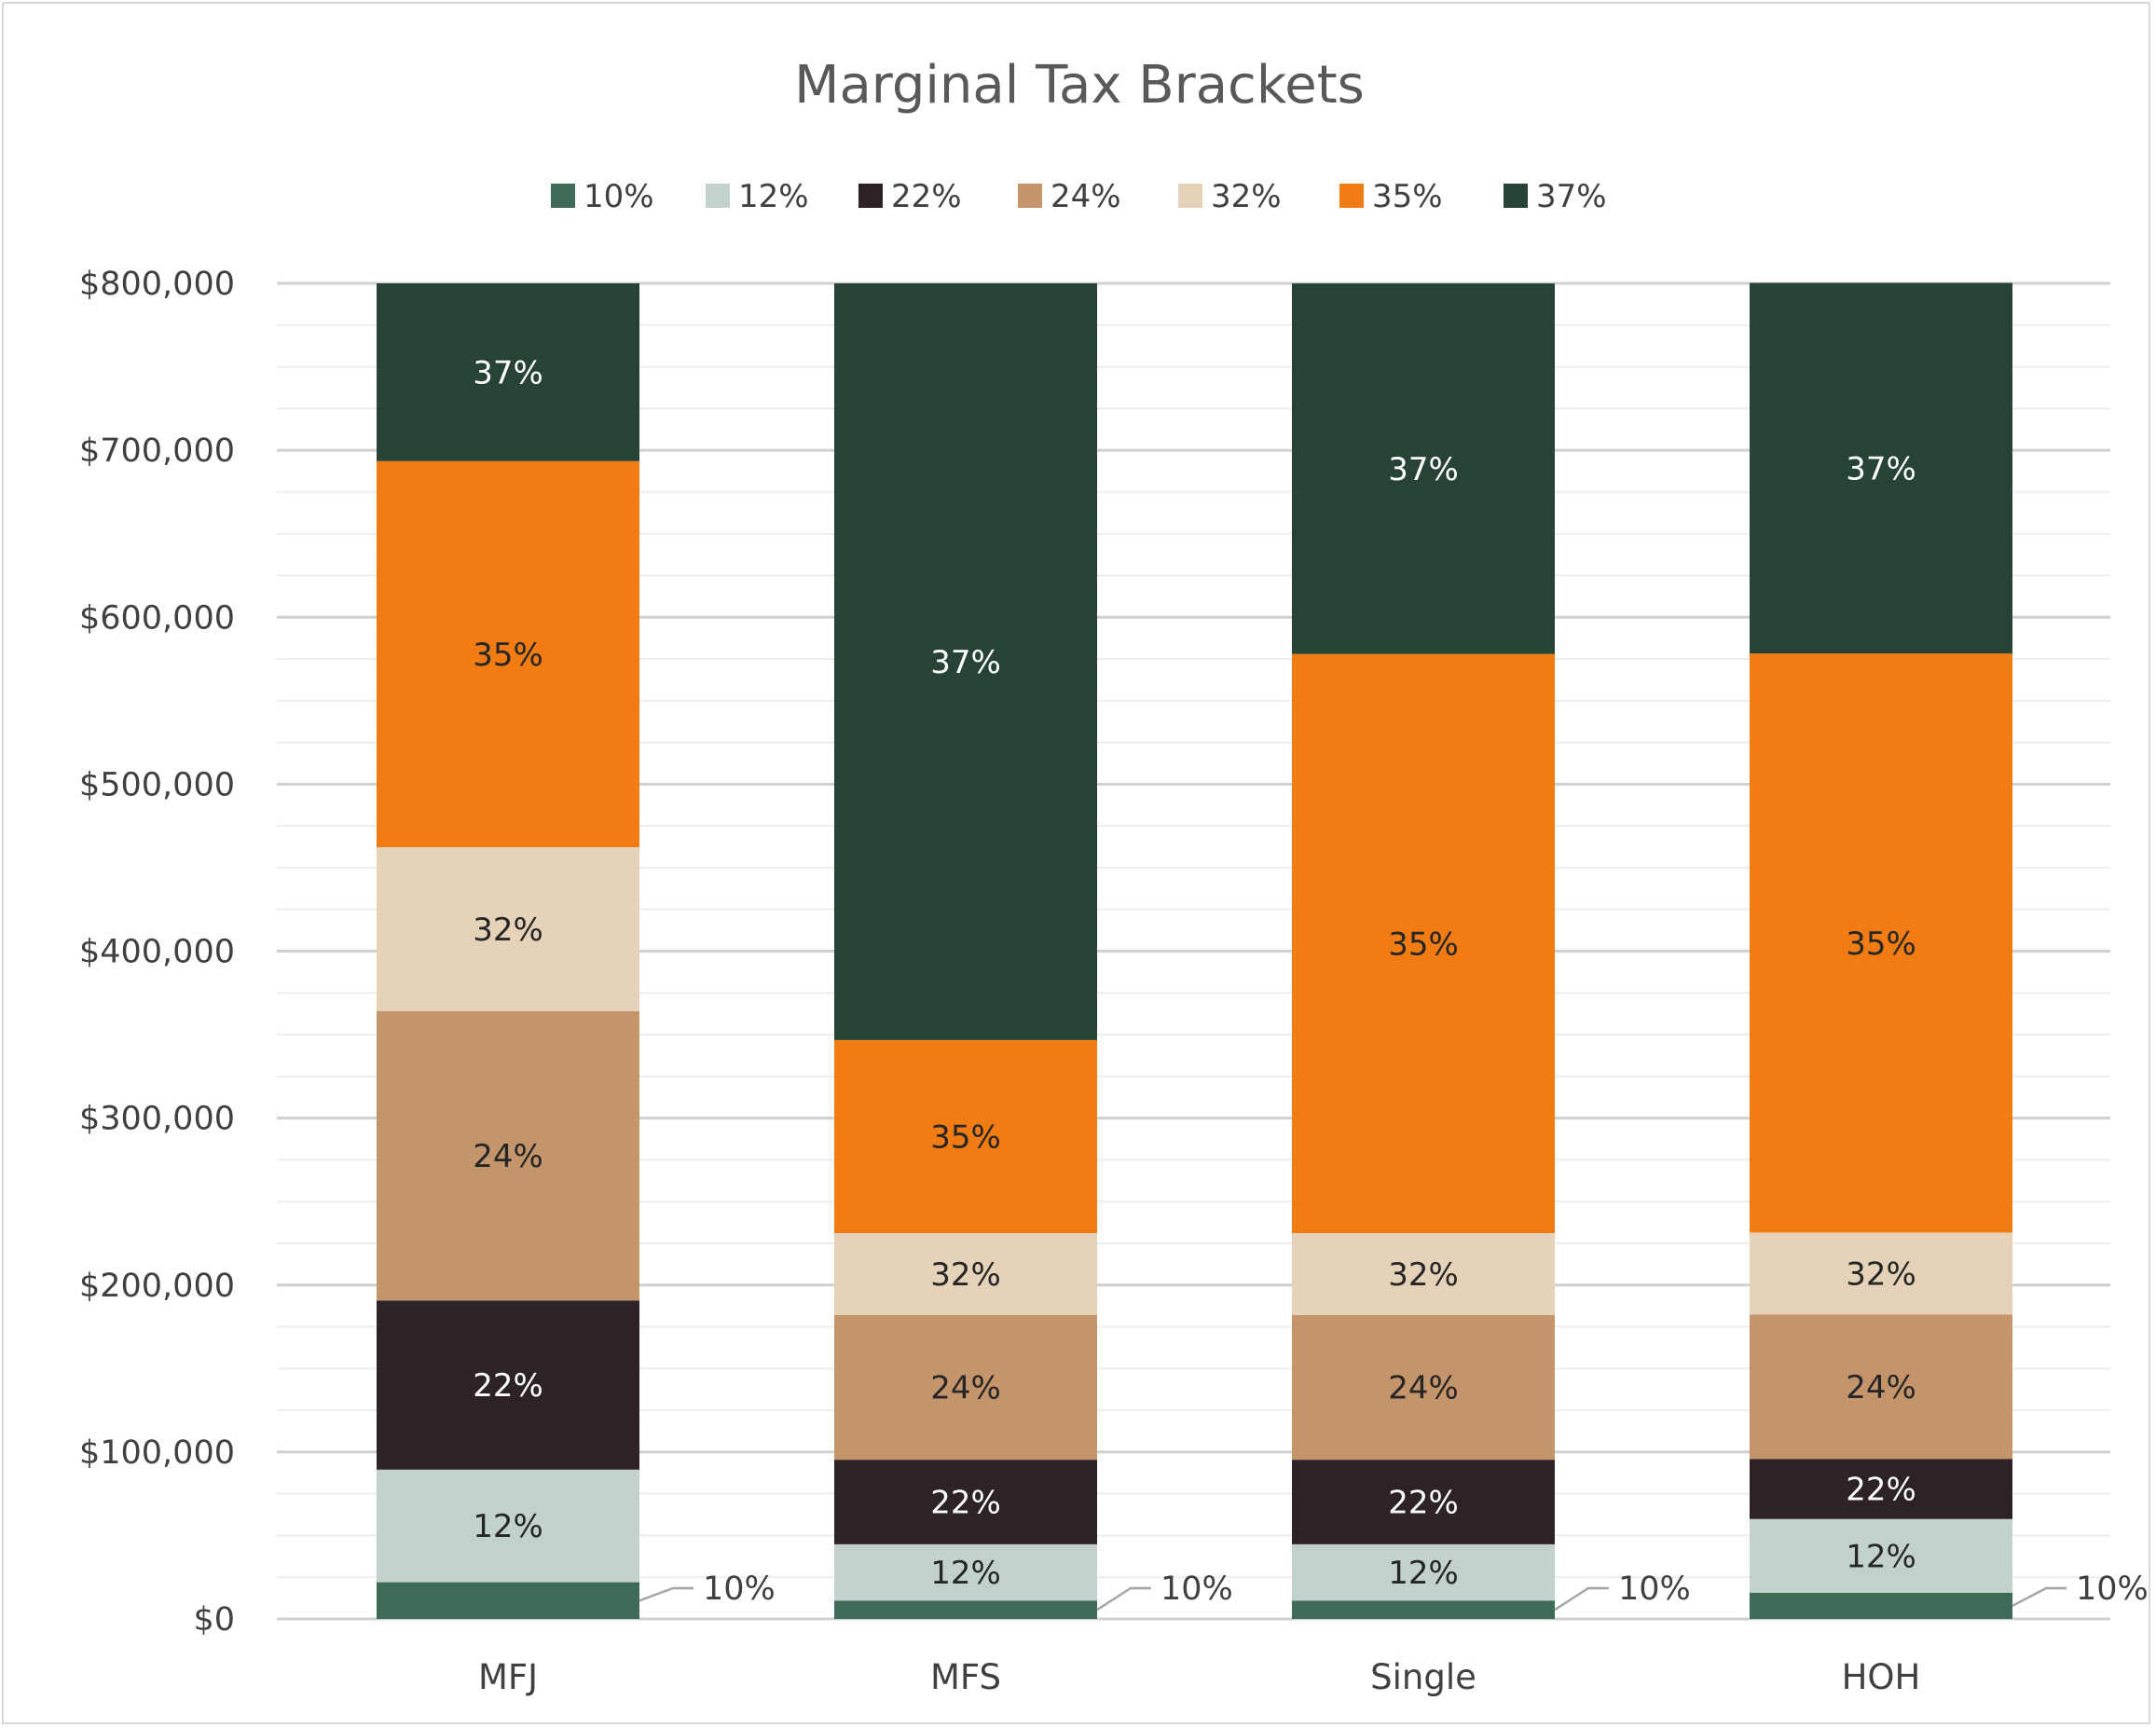  I want to click on x-axis: MFJ MFS Single HOH, so click(1199, 1677).